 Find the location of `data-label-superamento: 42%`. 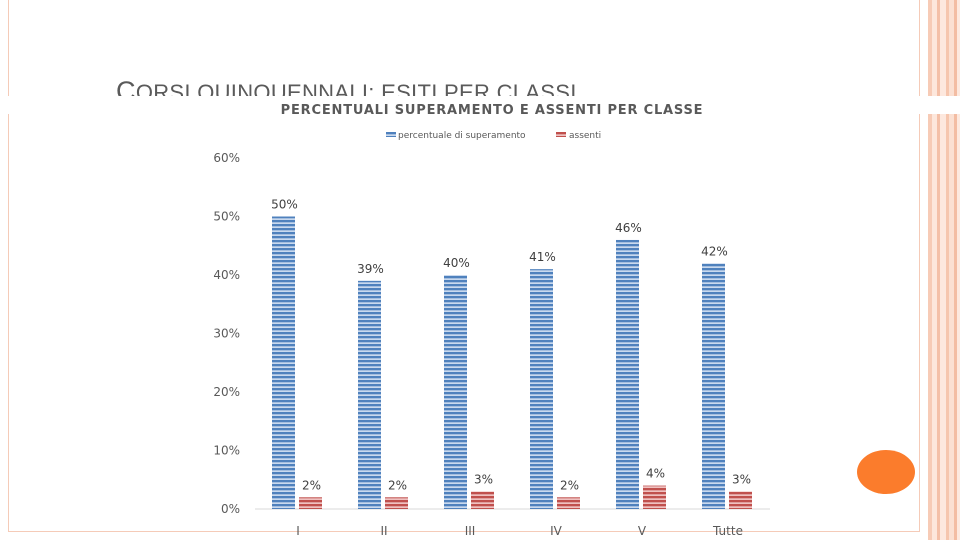

data-label-superamento: 42% is located at coordinates (714, 251).